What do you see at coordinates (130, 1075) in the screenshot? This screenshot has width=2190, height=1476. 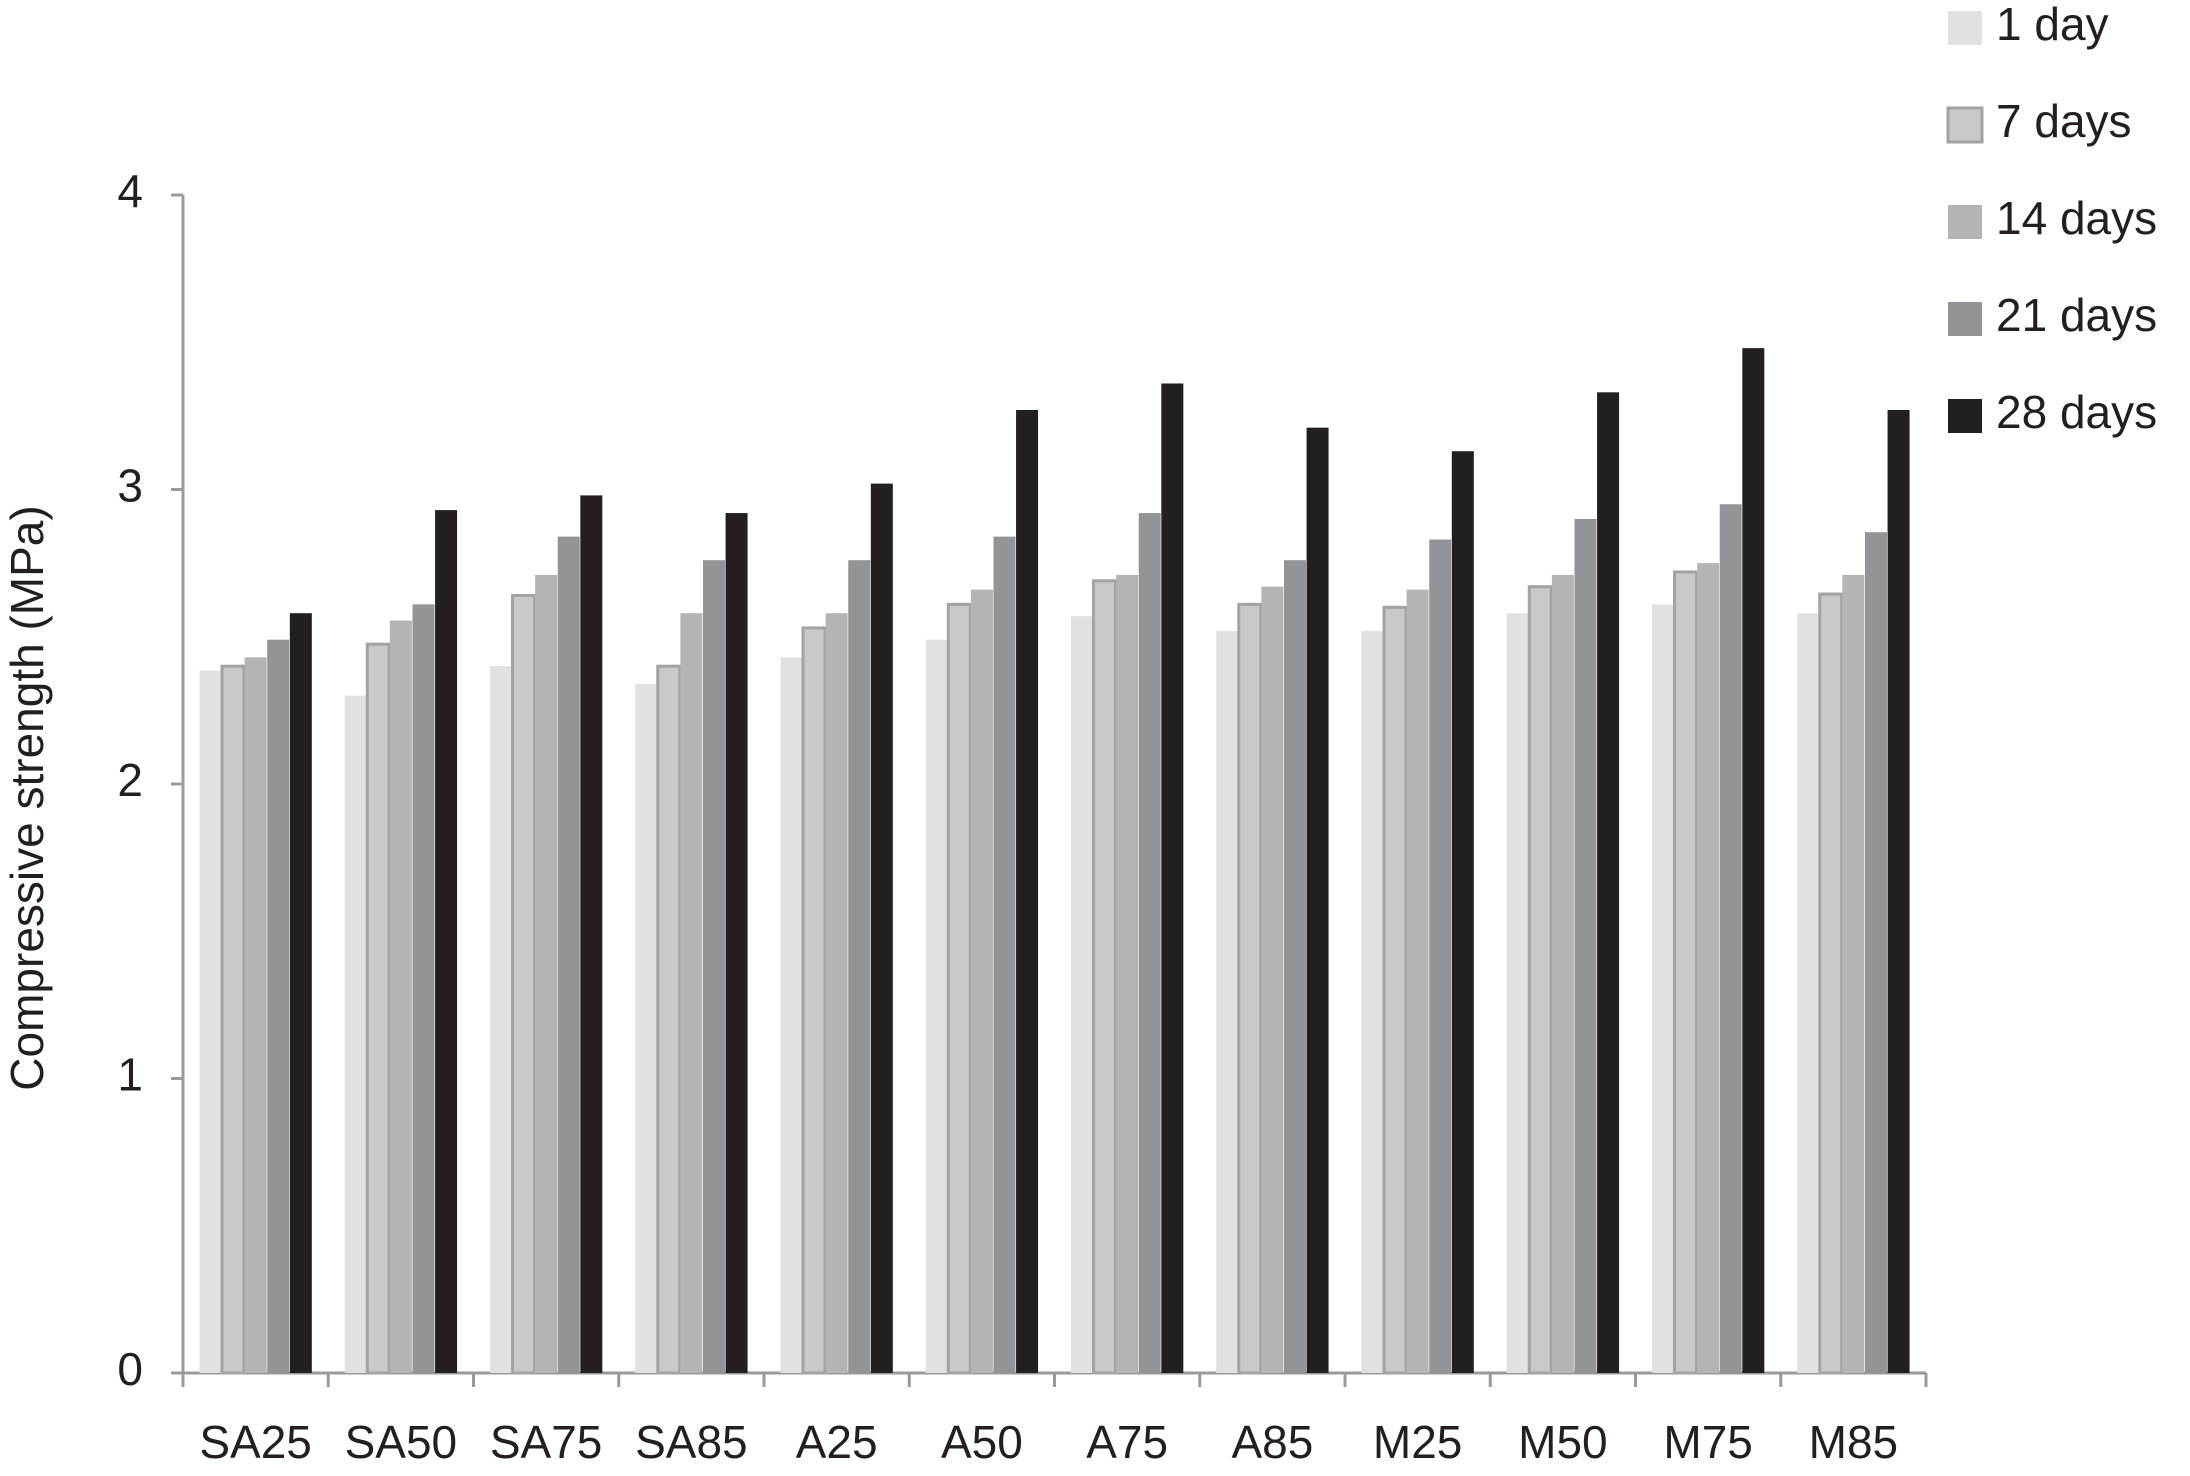 I see `y-tick-label: 1` at bounding box center [130, 1075].